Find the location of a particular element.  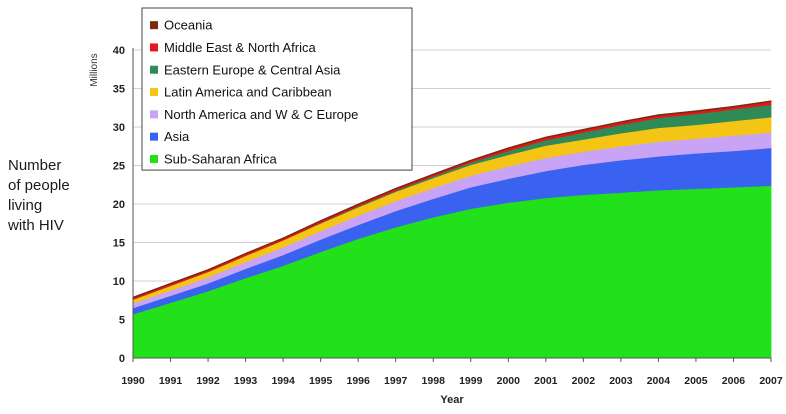

x-tick-label: 2000 is located at coordinates (509, 381).